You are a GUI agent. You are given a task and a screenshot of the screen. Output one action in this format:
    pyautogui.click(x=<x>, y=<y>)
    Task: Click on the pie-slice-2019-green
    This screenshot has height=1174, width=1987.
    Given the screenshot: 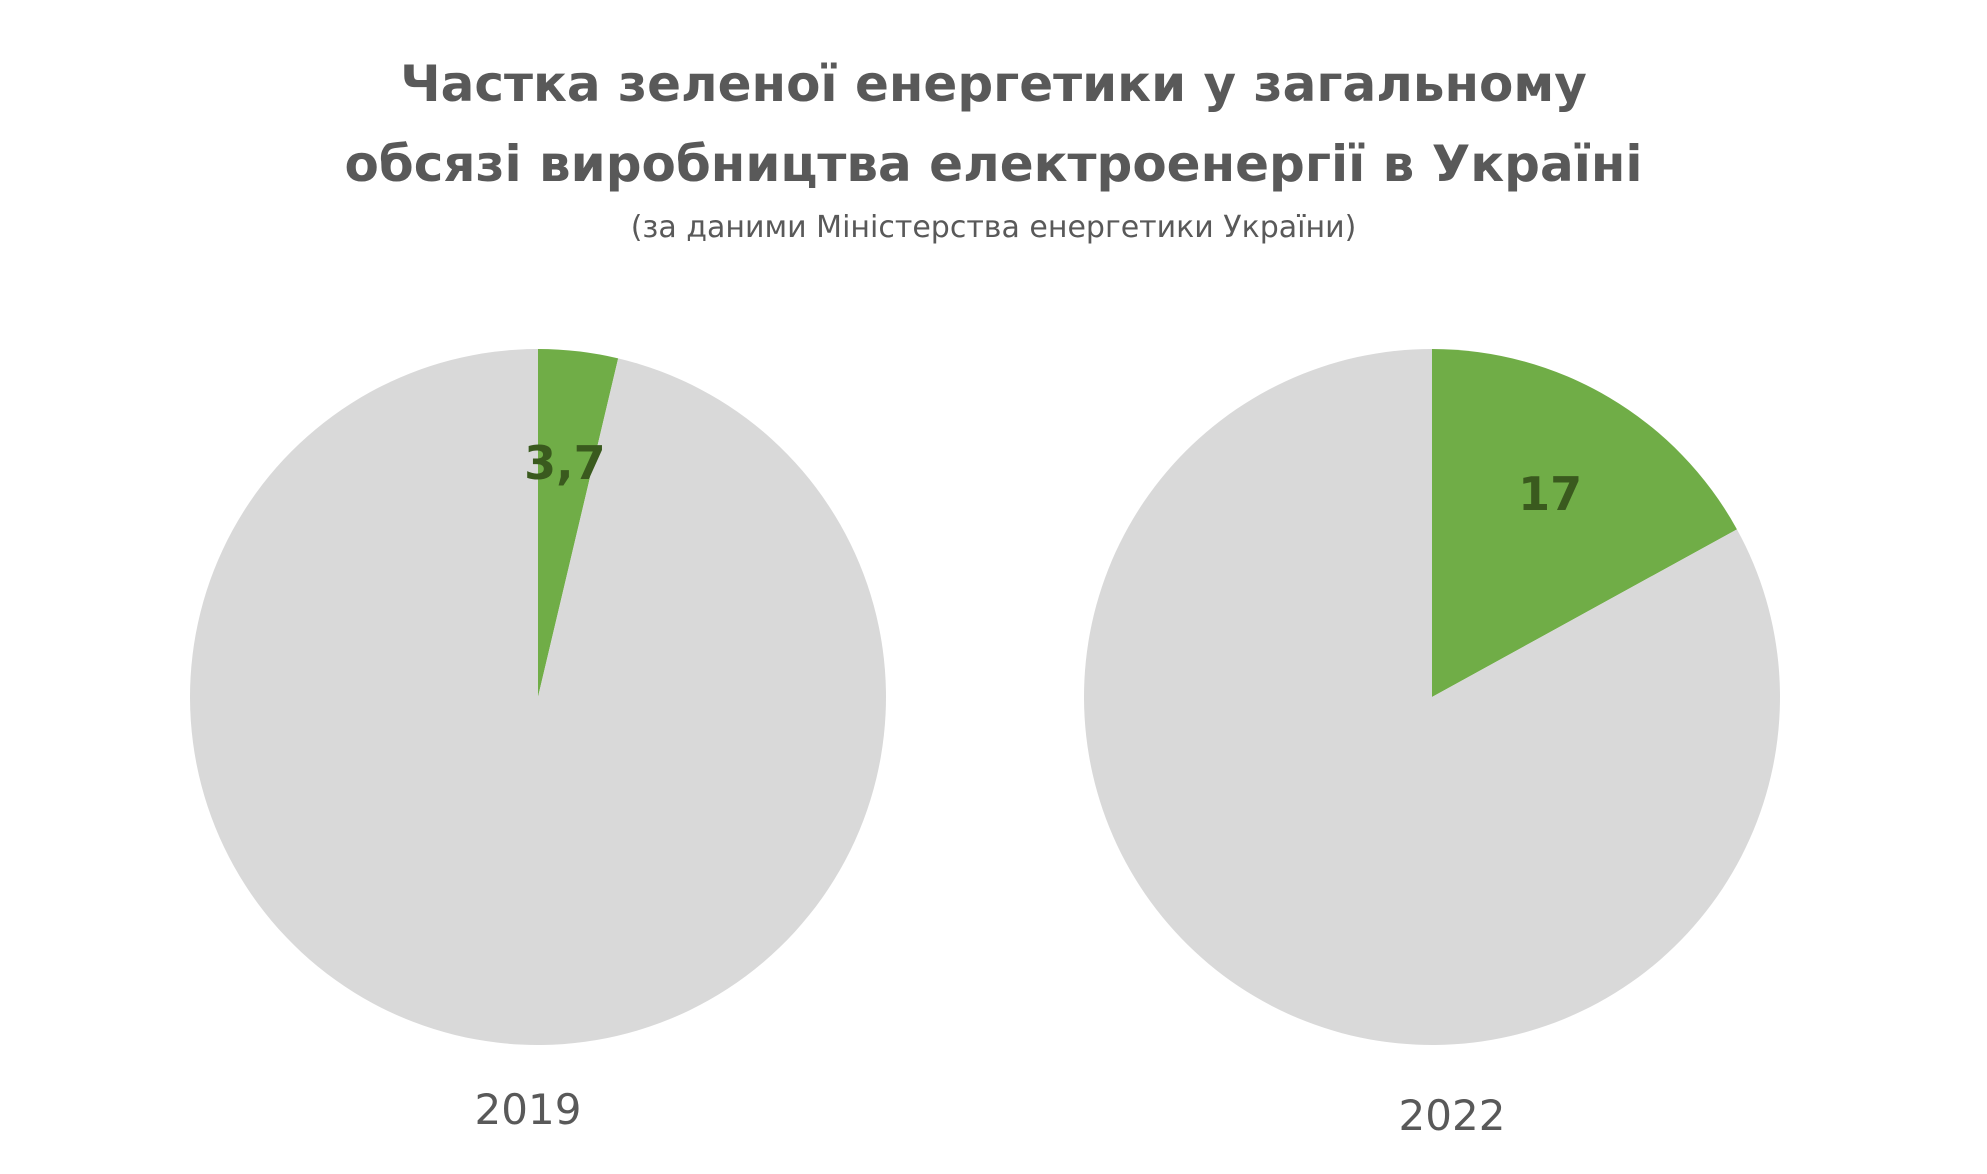 What is the action you would take?
    pyautogui.click(x=578, y=523)
    